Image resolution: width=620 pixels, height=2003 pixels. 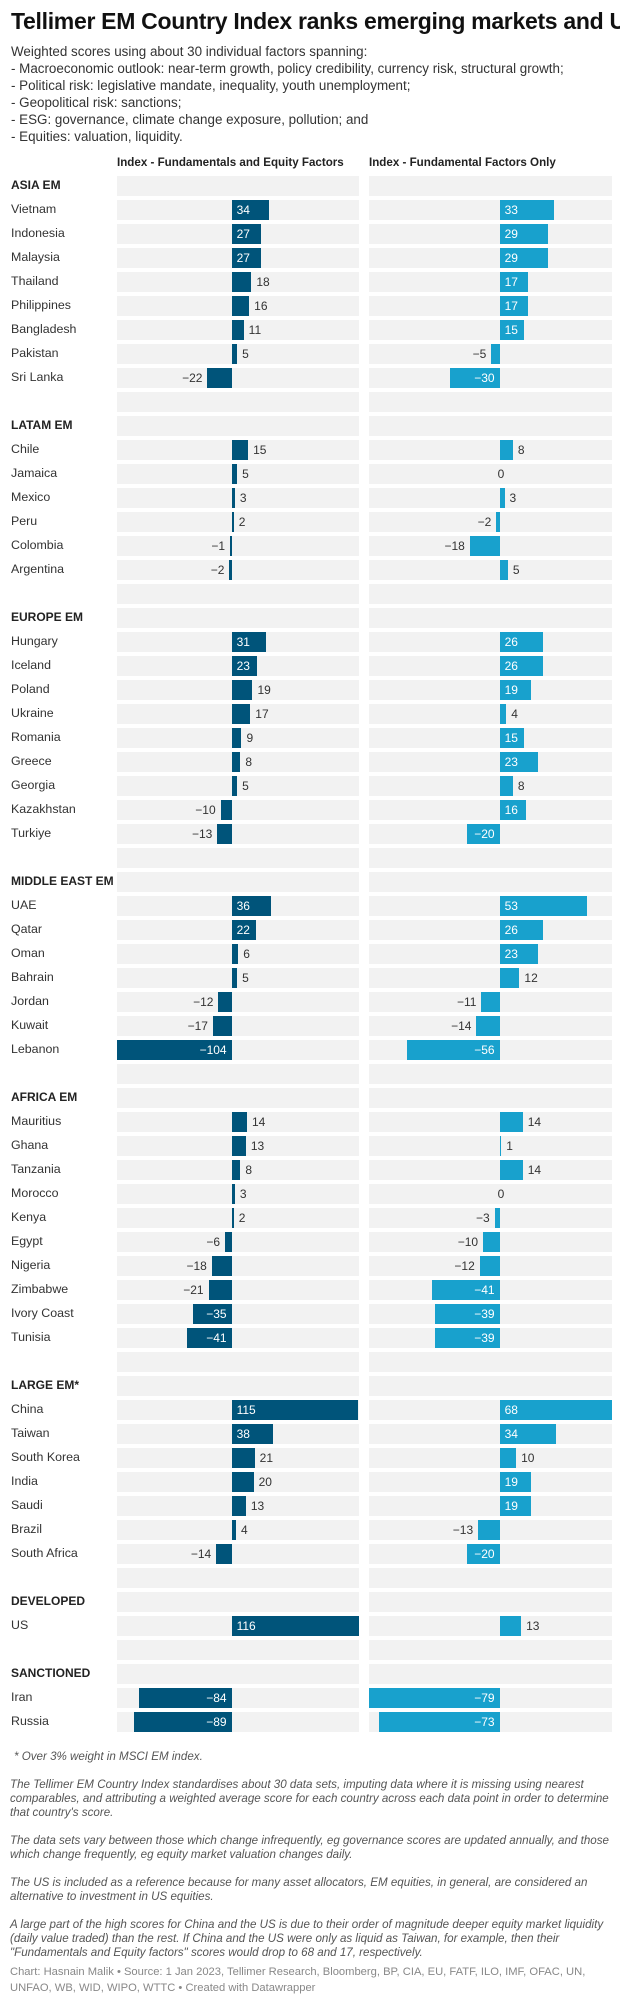 What do you see at coordinates (511, 1434) in the screenshot?
I see `value-label-fundamental: 34` at bounding box center [511, 1434].